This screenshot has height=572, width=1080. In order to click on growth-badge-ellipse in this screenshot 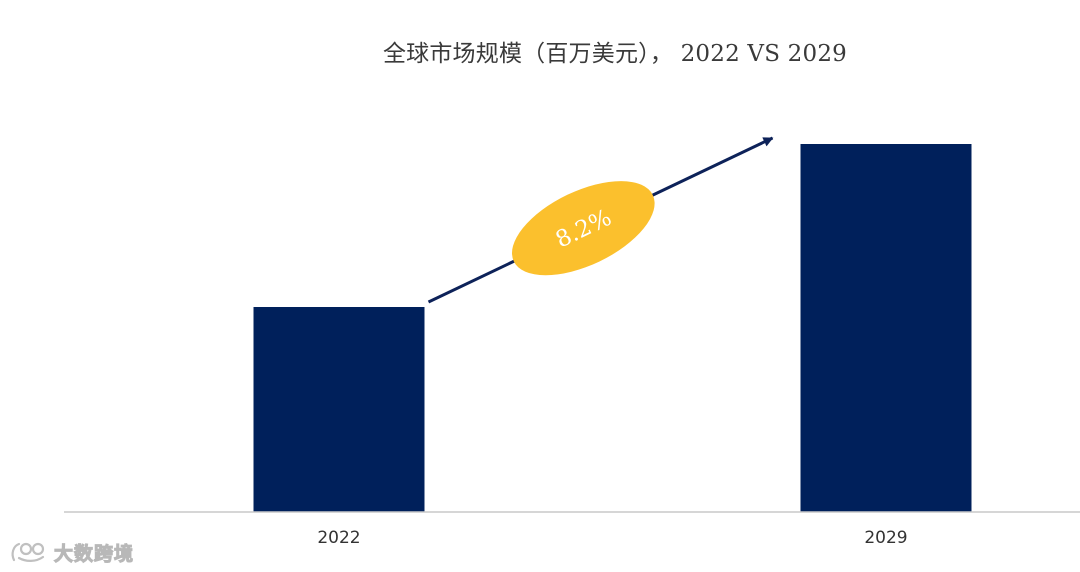, I will do `click(583, 228)`.